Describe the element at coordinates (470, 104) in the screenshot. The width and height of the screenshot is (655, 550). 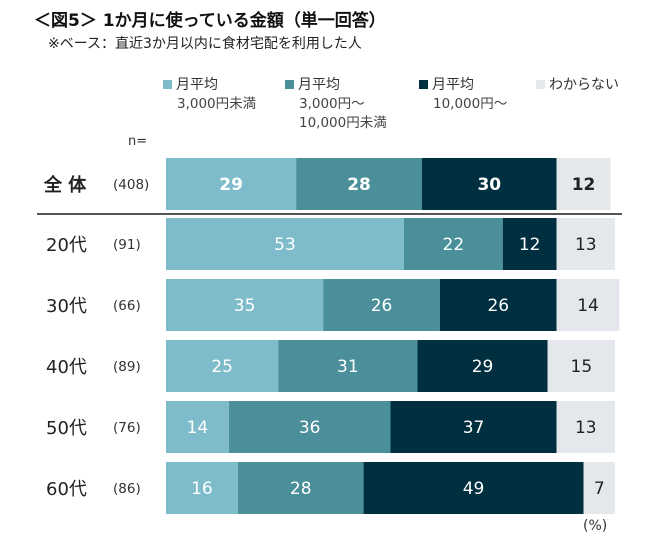
I see `legend-sublabel: 10,000円～` at that location.